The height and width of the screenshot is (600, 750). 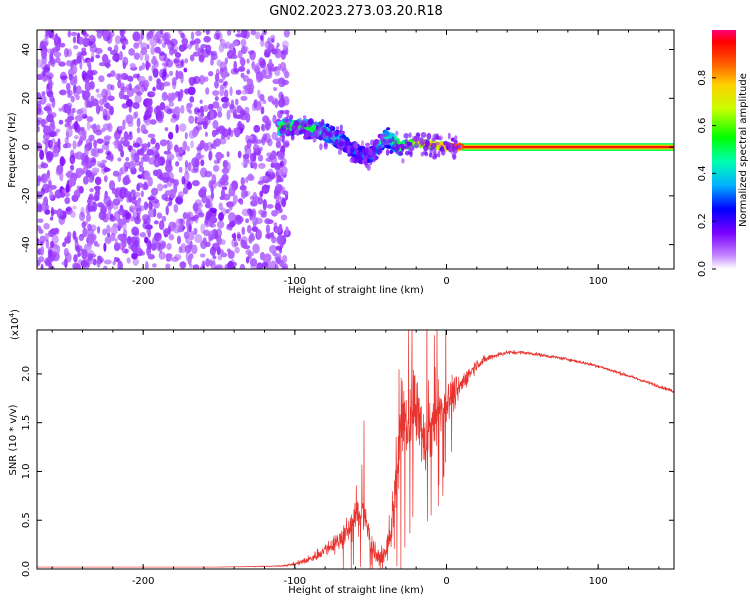 I want to click on y-tick-label: 0.0, so click(x=26, y=569).